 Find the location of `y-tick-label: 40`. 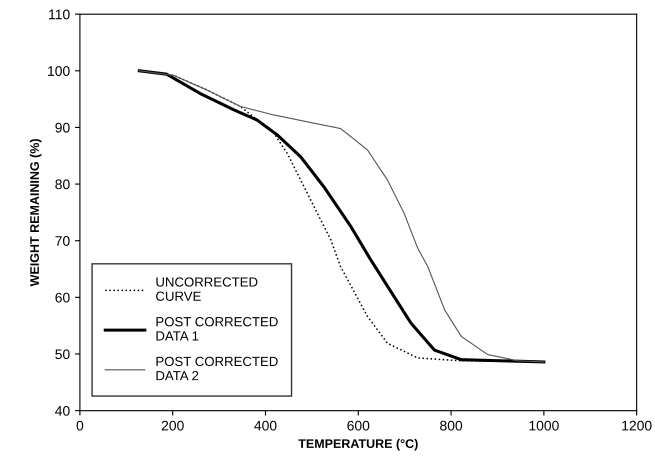

y-tick-label: 40 is located at coordinates (62, 411).